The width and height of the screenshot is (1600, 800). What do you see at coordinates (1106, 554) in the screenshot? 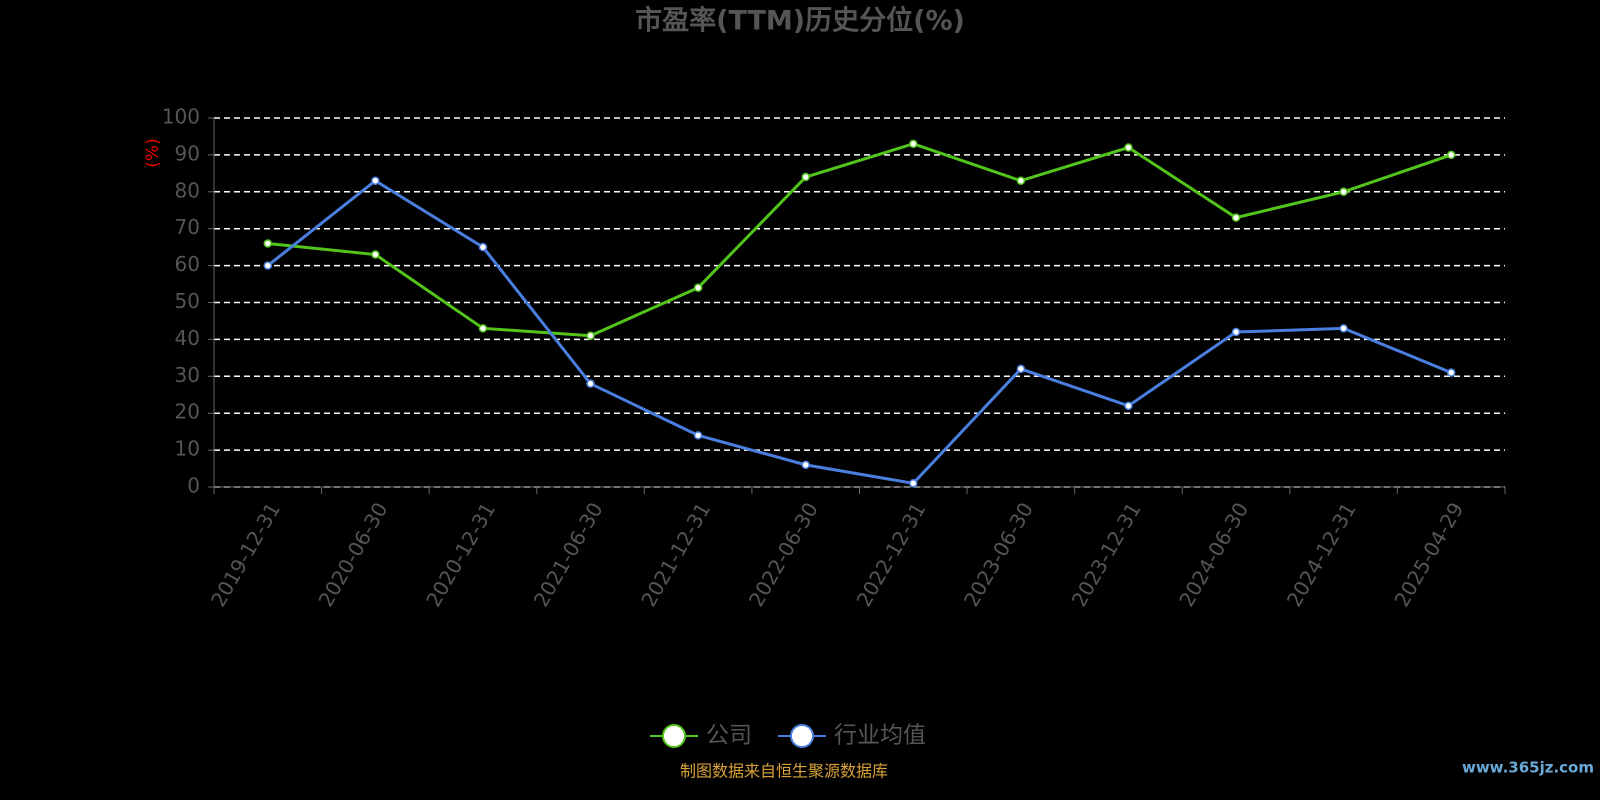
I see `x-tick-label: 2023-12-31` at bounding box center [1106, 554].